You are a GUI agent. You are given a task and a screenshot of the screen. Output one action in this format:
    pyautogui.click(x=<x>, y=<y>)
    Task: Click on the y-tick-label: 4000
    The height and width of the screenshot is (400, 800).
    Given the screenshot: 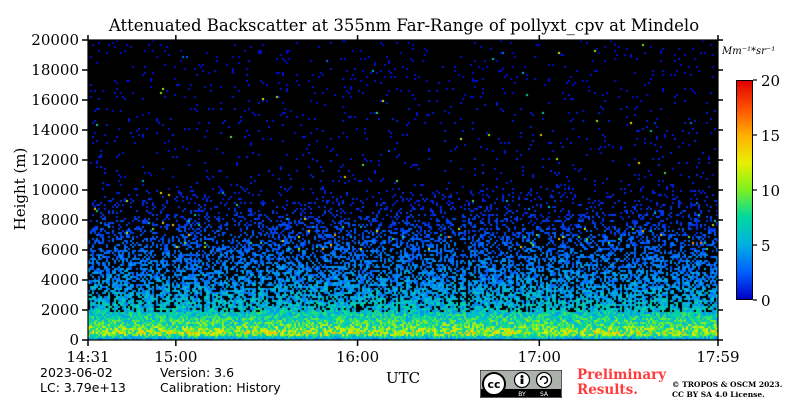 What is the action you would take?
    pyautogui.click(x=60, y=280)
    